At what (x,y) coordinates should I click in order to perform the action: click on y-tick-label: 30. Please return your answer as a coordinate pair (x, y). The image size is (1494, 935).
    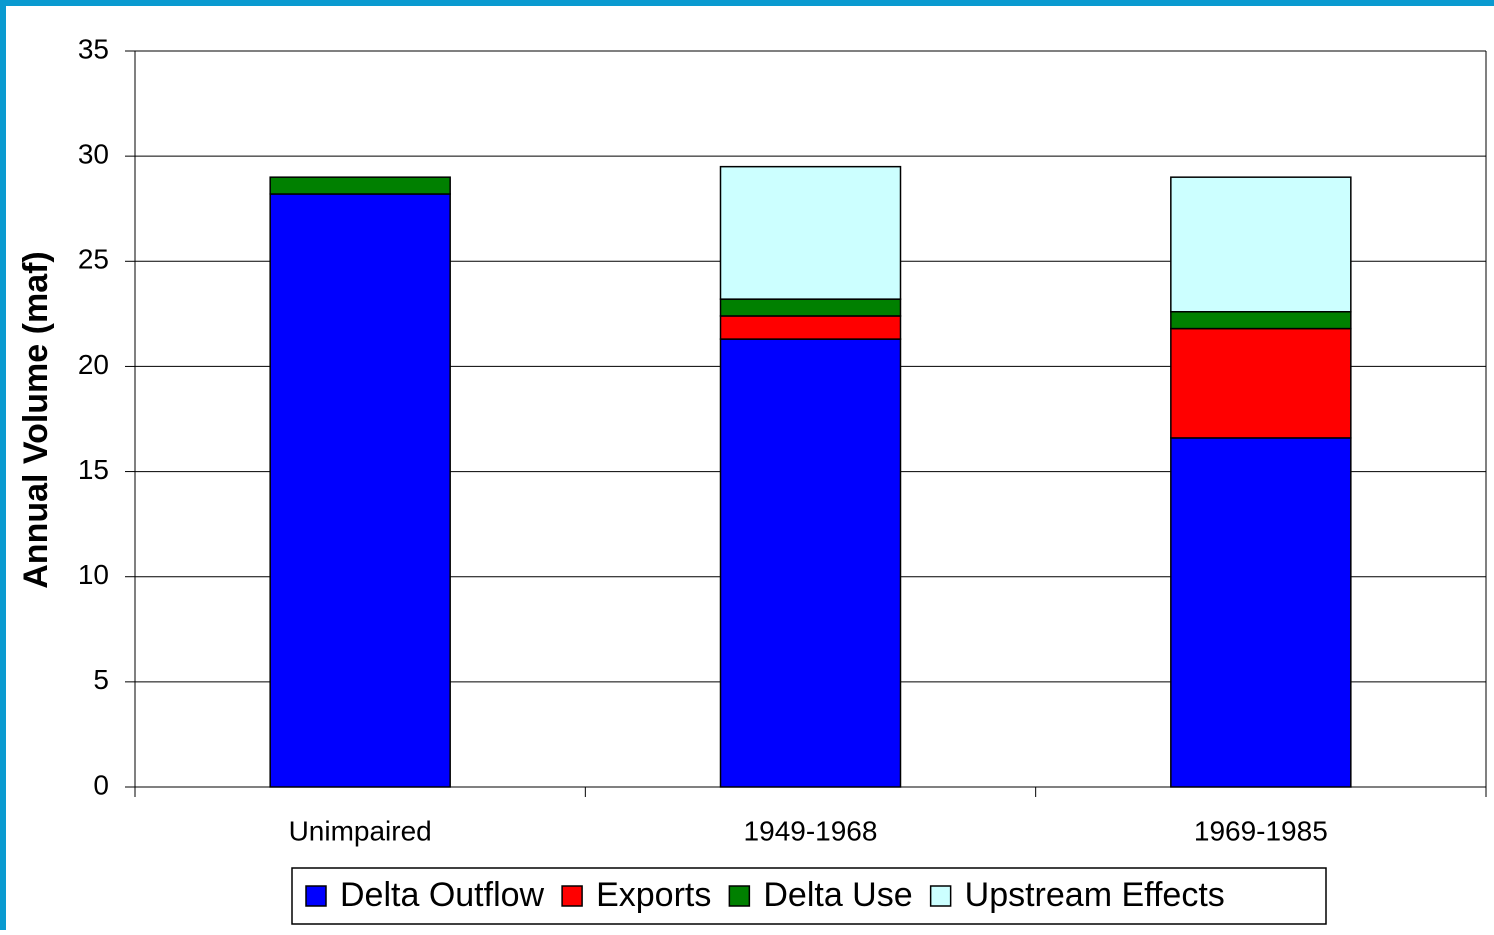
    Looking at the image, I should click on (93, 154).